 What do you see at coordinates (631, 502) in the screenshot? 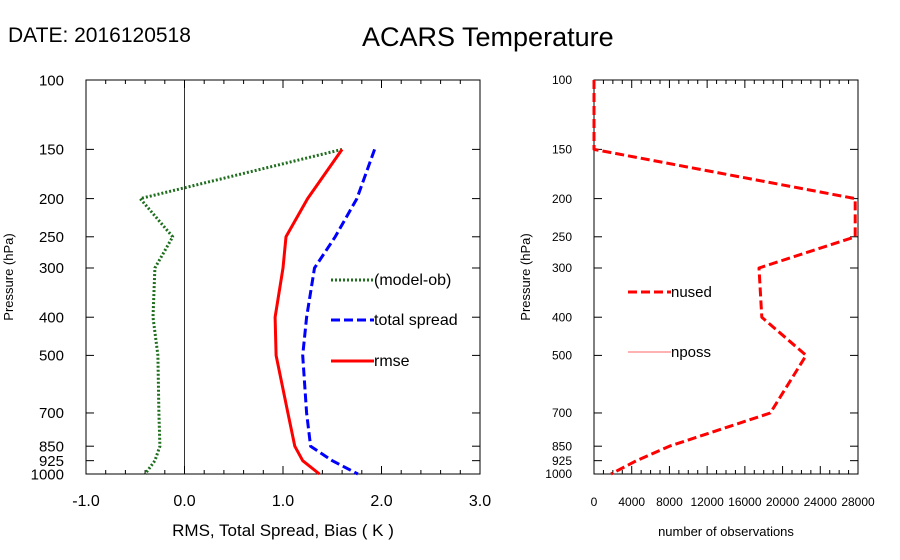
I see `x-tick-label: 4000` at bounding box center [631, 502].